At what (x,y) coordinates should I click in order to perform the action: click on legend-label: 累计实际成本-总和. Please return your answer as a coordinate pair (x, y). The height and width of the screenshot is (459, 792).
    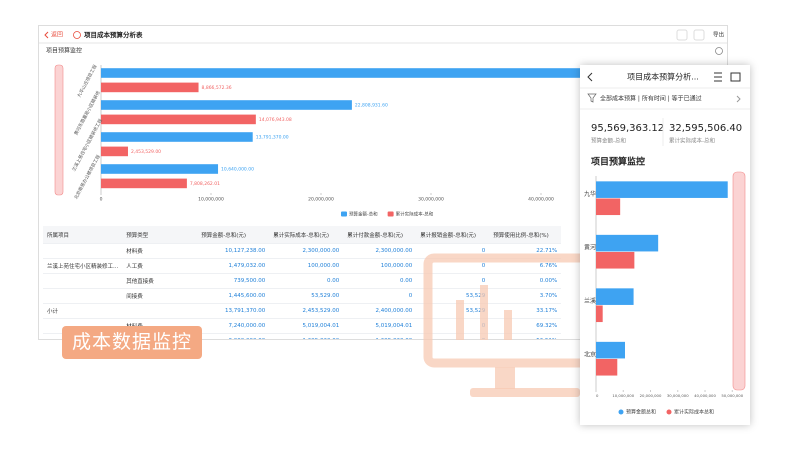
    Looking at the image, I should click on (415, 214).